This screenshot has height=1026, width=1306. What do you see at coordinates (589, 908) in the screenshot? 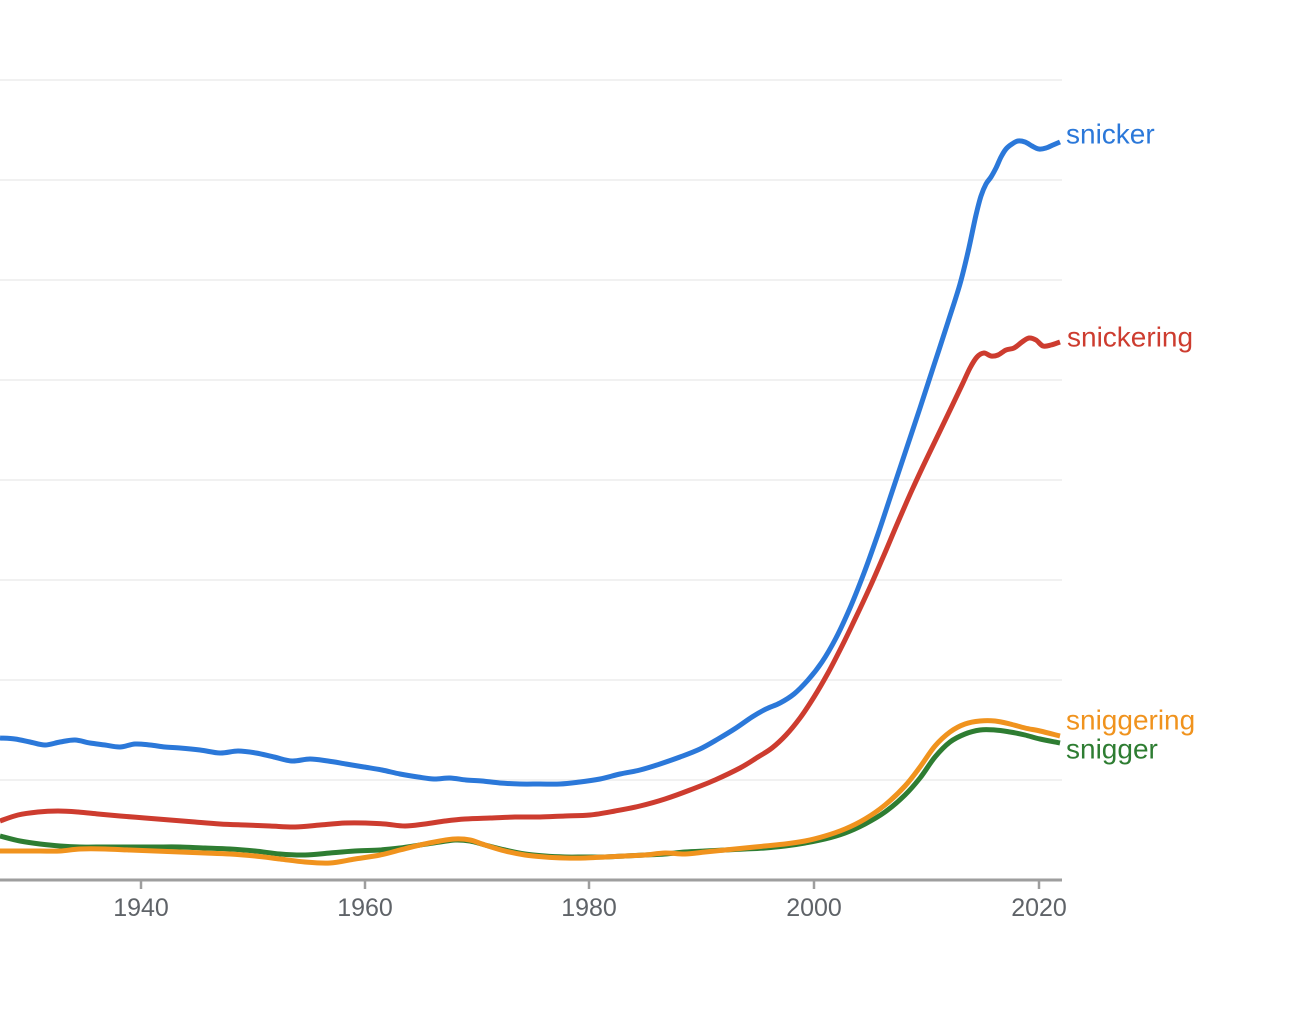
I see `x-tick-label-1980: 1980` at bounding box center [589, 908].